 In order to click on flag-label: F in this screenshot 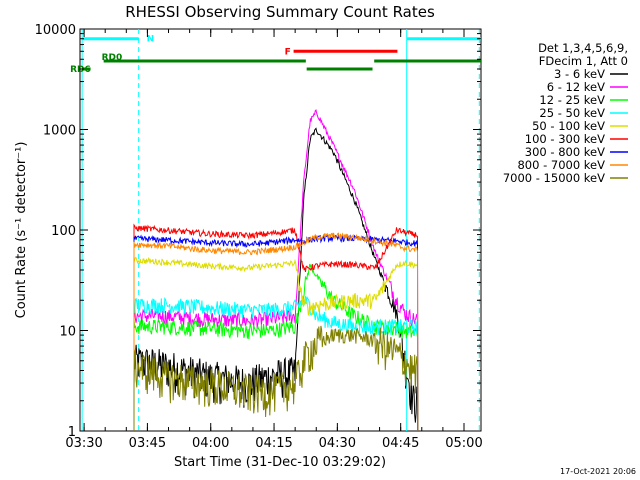, I will do `click(288, 52)`.